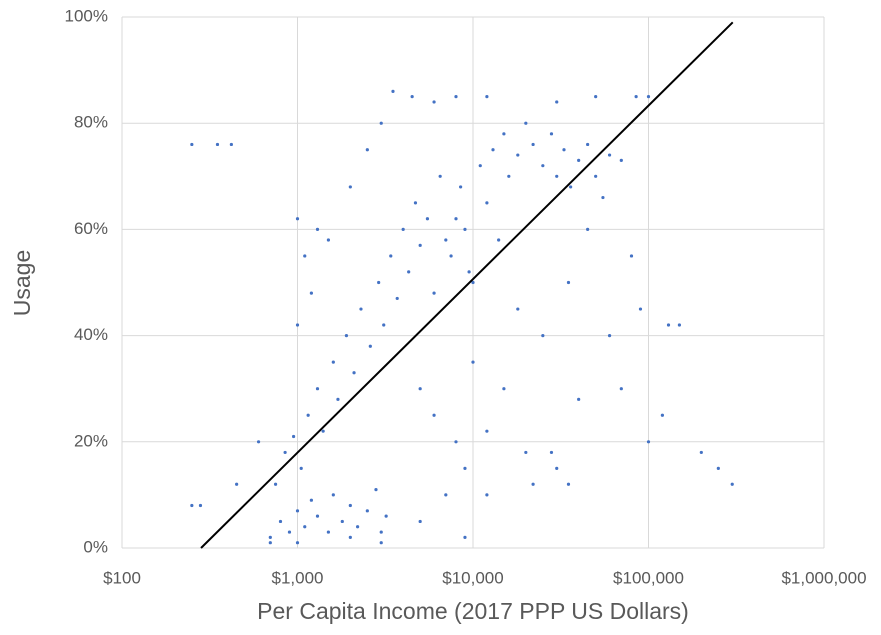 The width and height of the screenshot is (881, 635). Describe the element at coordinates (473, 611) in the screenshot. I see `x-axis-title: Per Capita Income (2017 PPP US Dollars)` at that location.